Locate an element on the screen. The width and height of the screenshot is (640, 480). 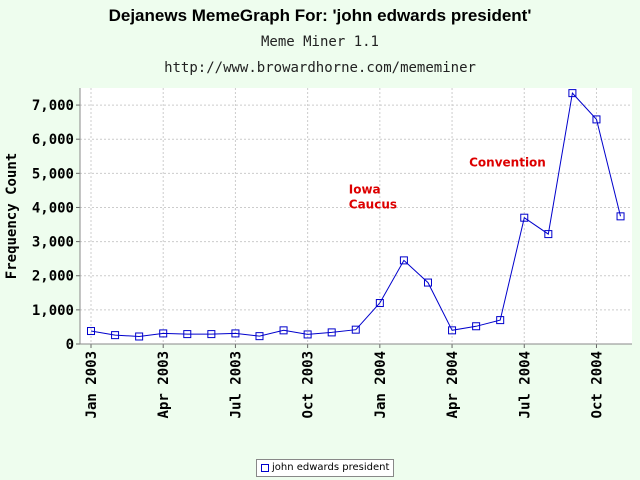
y-axis-label: Frequency Count is located at coordinates (12, 216).